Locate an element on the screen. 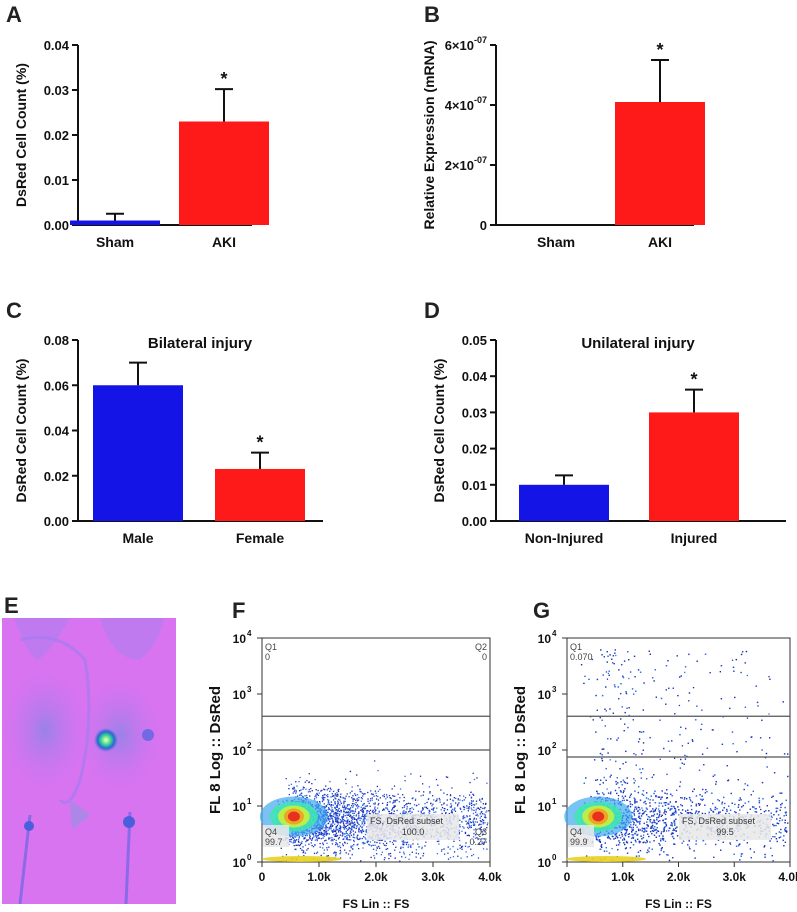  y-tick-exponent: 2 is located at coordinates (249, 745).